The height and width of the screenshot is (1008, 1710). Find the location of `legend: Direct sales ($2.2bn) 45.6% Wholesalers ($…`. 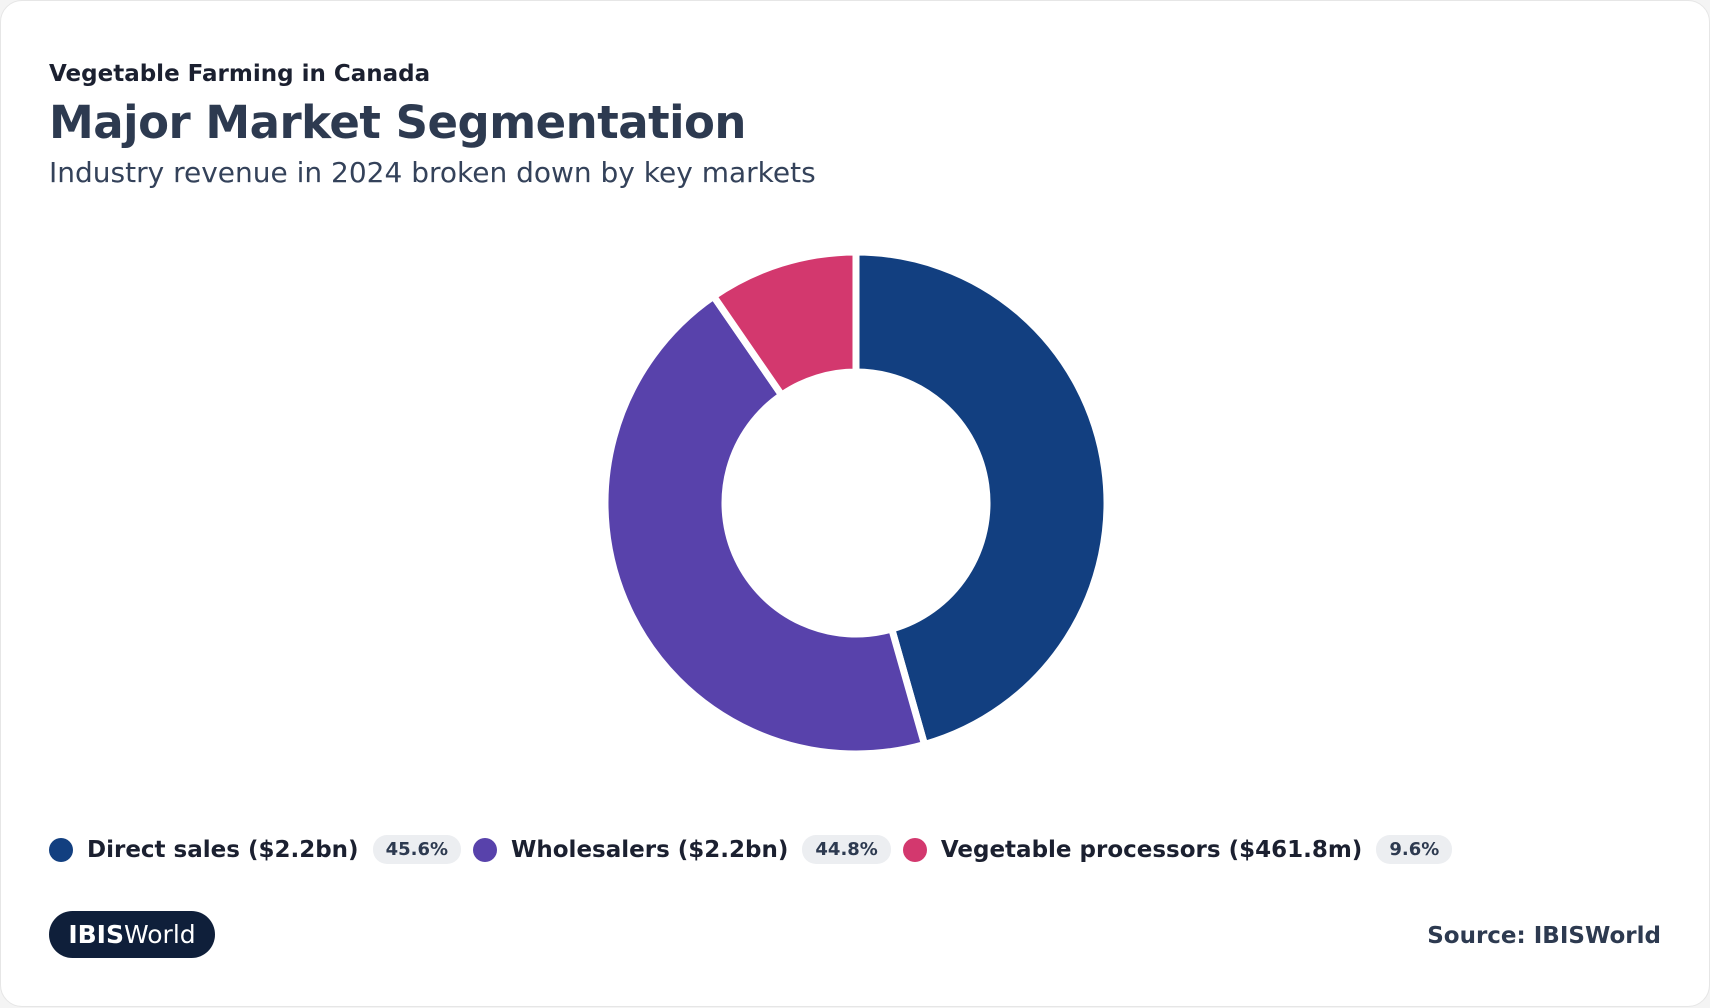

legend: Direct sales ($2.2bn) 45.6% Wholesalers ($… is located at coordinates (756, 849).